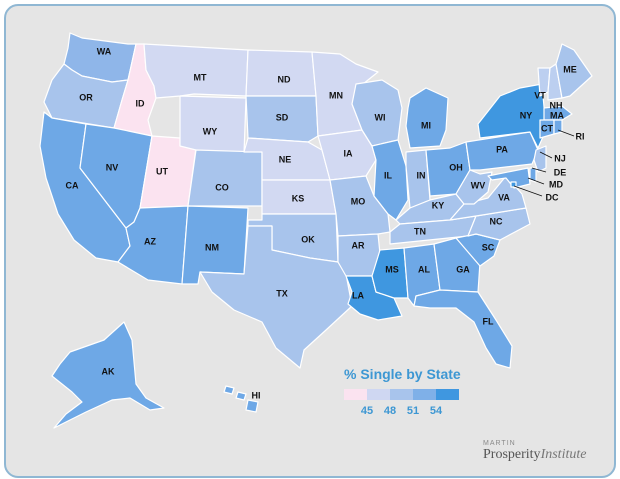 This screenshot has width=620, height=479. What do you see at coordinates (552, 197) in the screenshot?
I see `label-DC: DC` at bounding box center [552, 197].